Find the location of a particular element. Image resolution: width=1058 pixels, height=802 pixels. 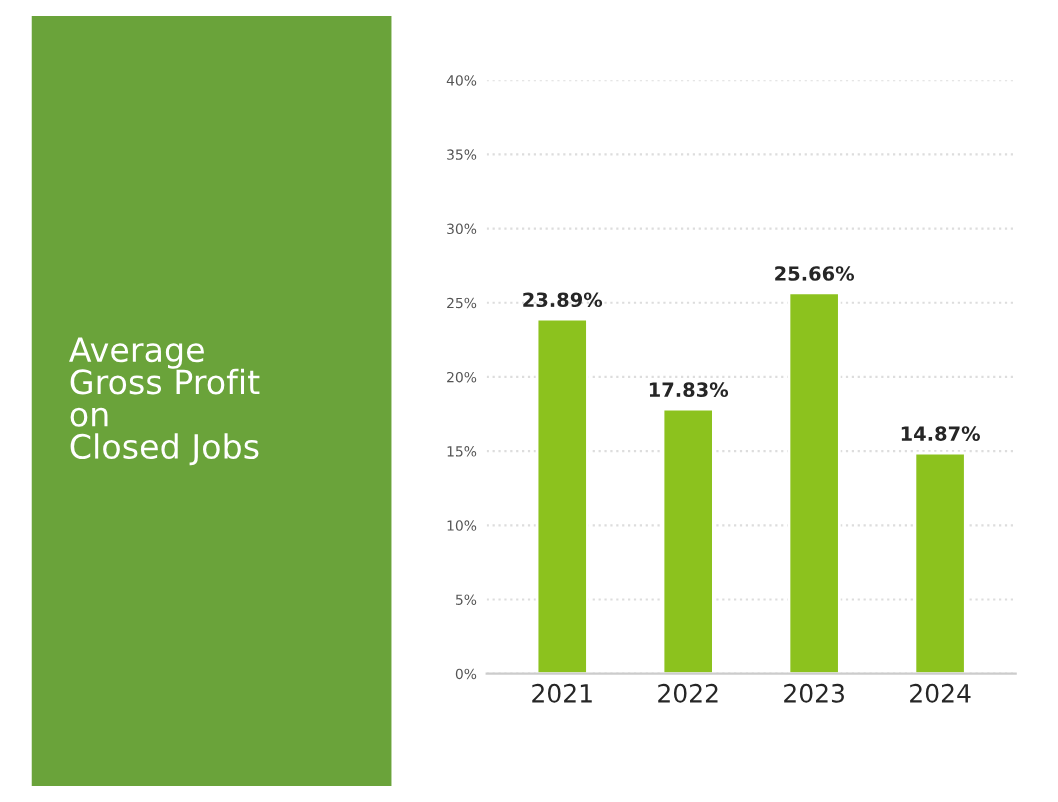

data-label: 23.89% is located at coordinates (563, 300).